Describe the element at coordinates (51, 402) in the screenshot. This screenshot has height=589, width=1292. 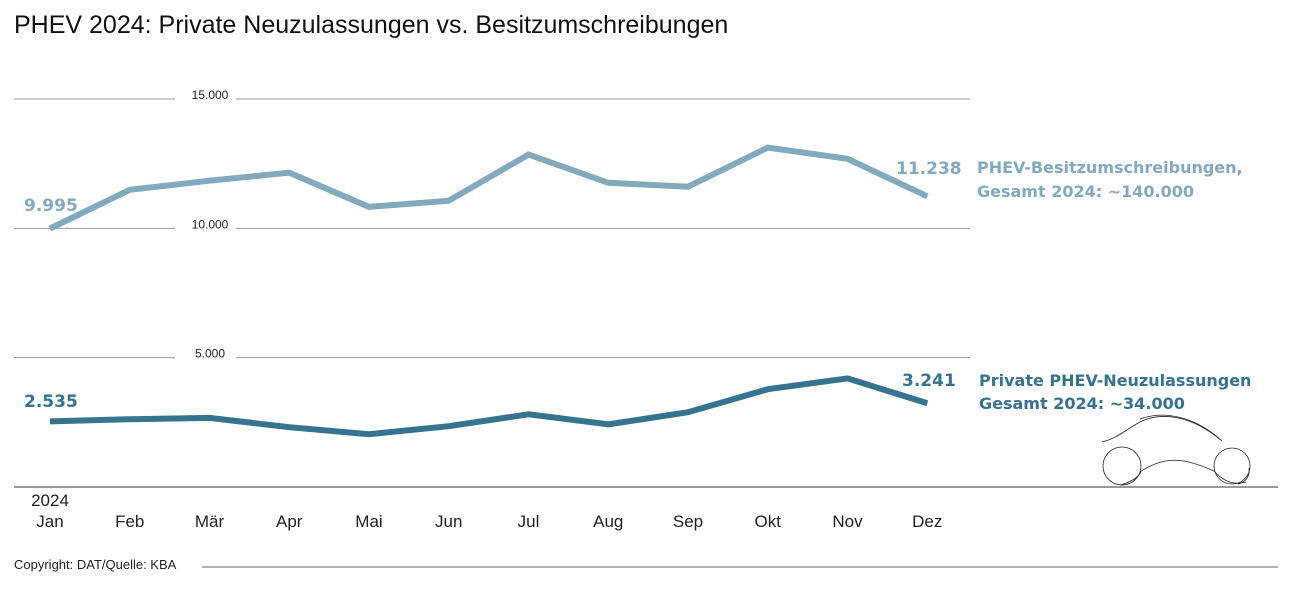
I see `series-2-first-label: 2.535` at that location.